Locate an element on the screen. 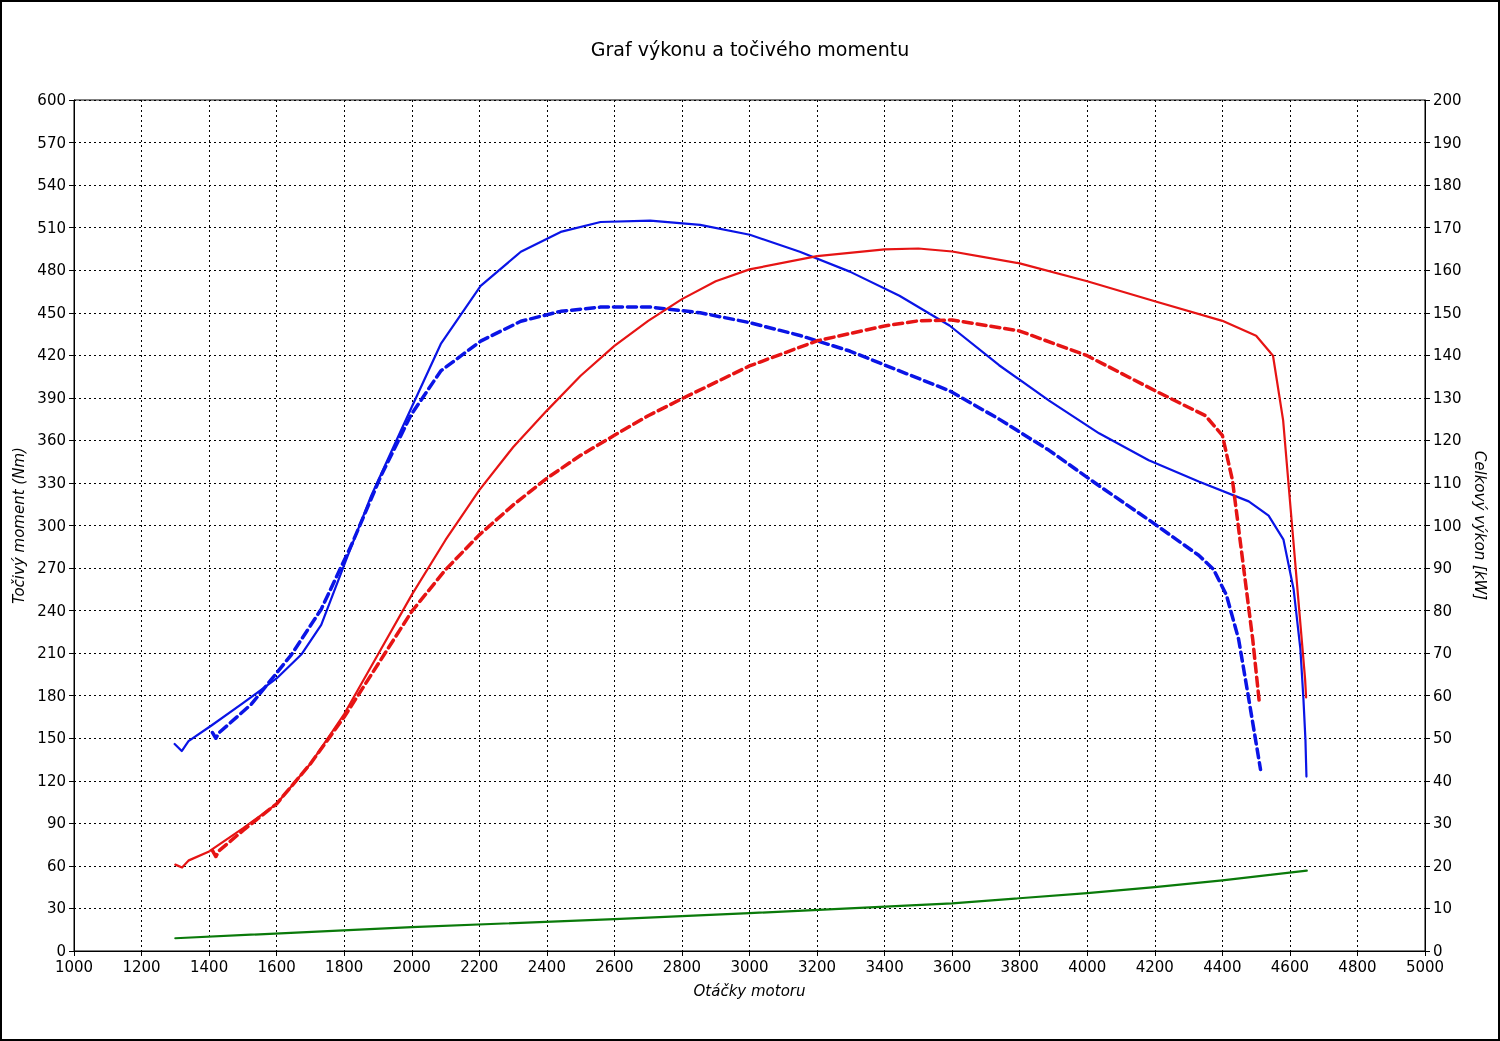 This screenshot has width=1500, height=1041. y-tick-label: 510 is located at coordinates (51, 227).